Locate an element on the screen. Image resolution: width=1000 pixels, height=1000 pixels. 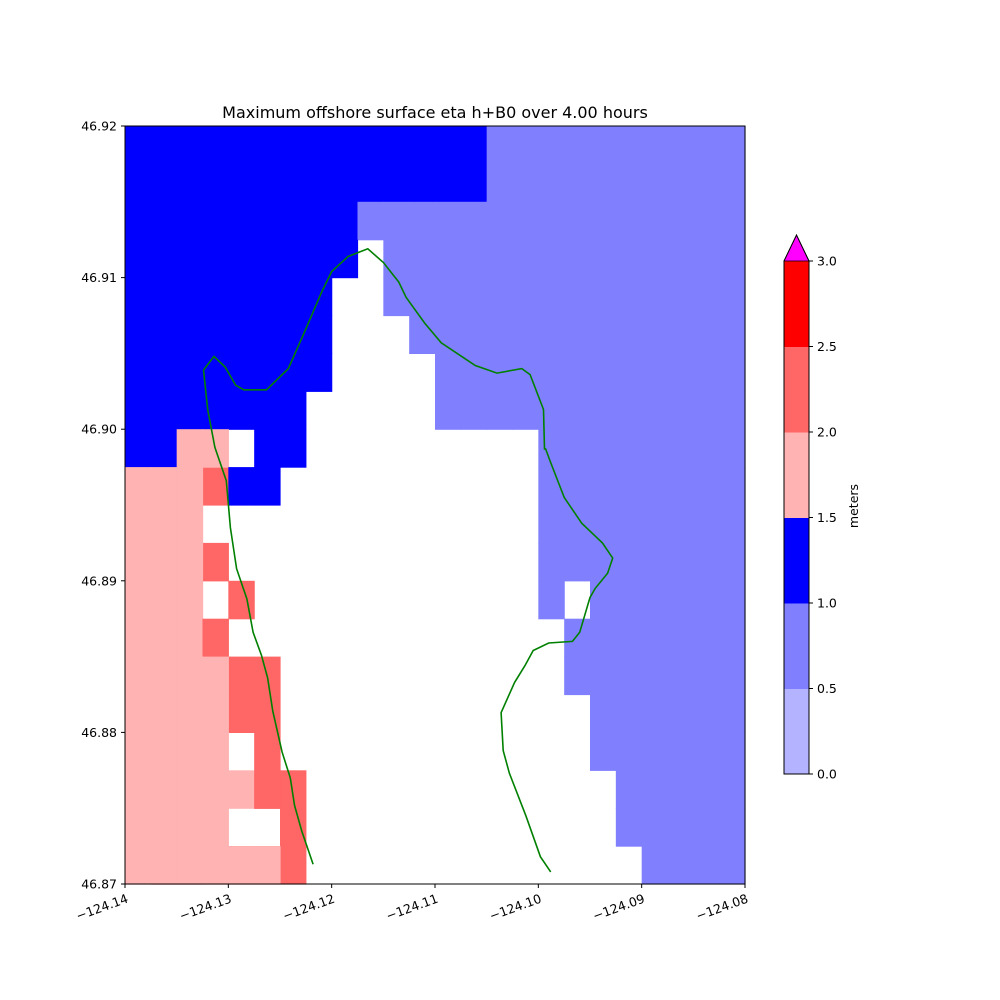
y-tick-label: 46.92 is located at coordinates (99, 126).